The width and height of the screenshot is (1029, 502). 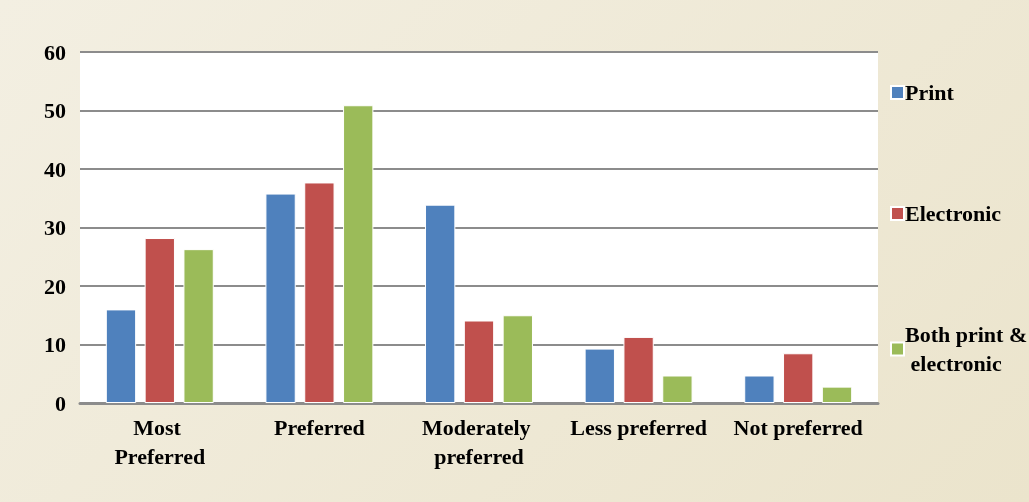 I want to click on y-tick-label: 30, so click(x=55, y=227).